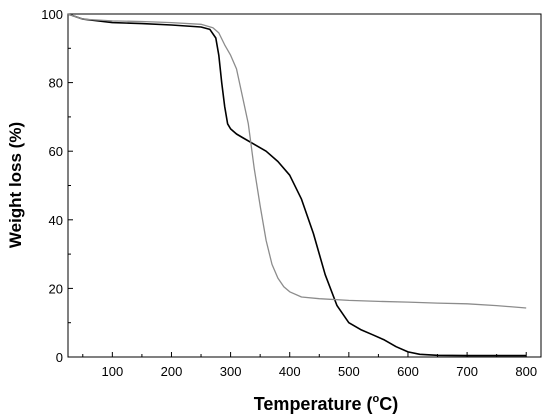 This screenshot has width=550, height=420. I want to click on x-tick-label: 300, so click(231, 371).